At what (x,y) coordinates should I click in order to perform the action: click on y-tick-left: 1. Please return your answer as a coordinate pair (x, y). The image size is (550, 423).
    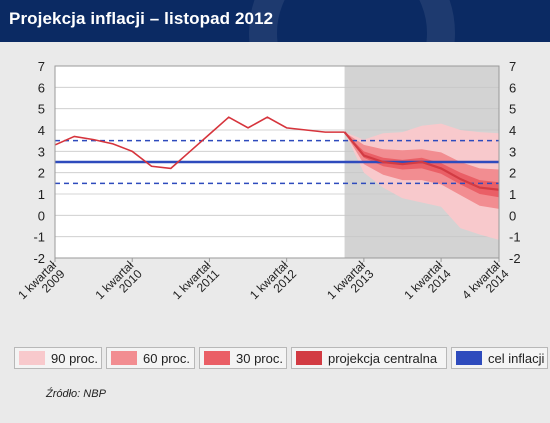
    Looking at the image, I should click on (41, 194).